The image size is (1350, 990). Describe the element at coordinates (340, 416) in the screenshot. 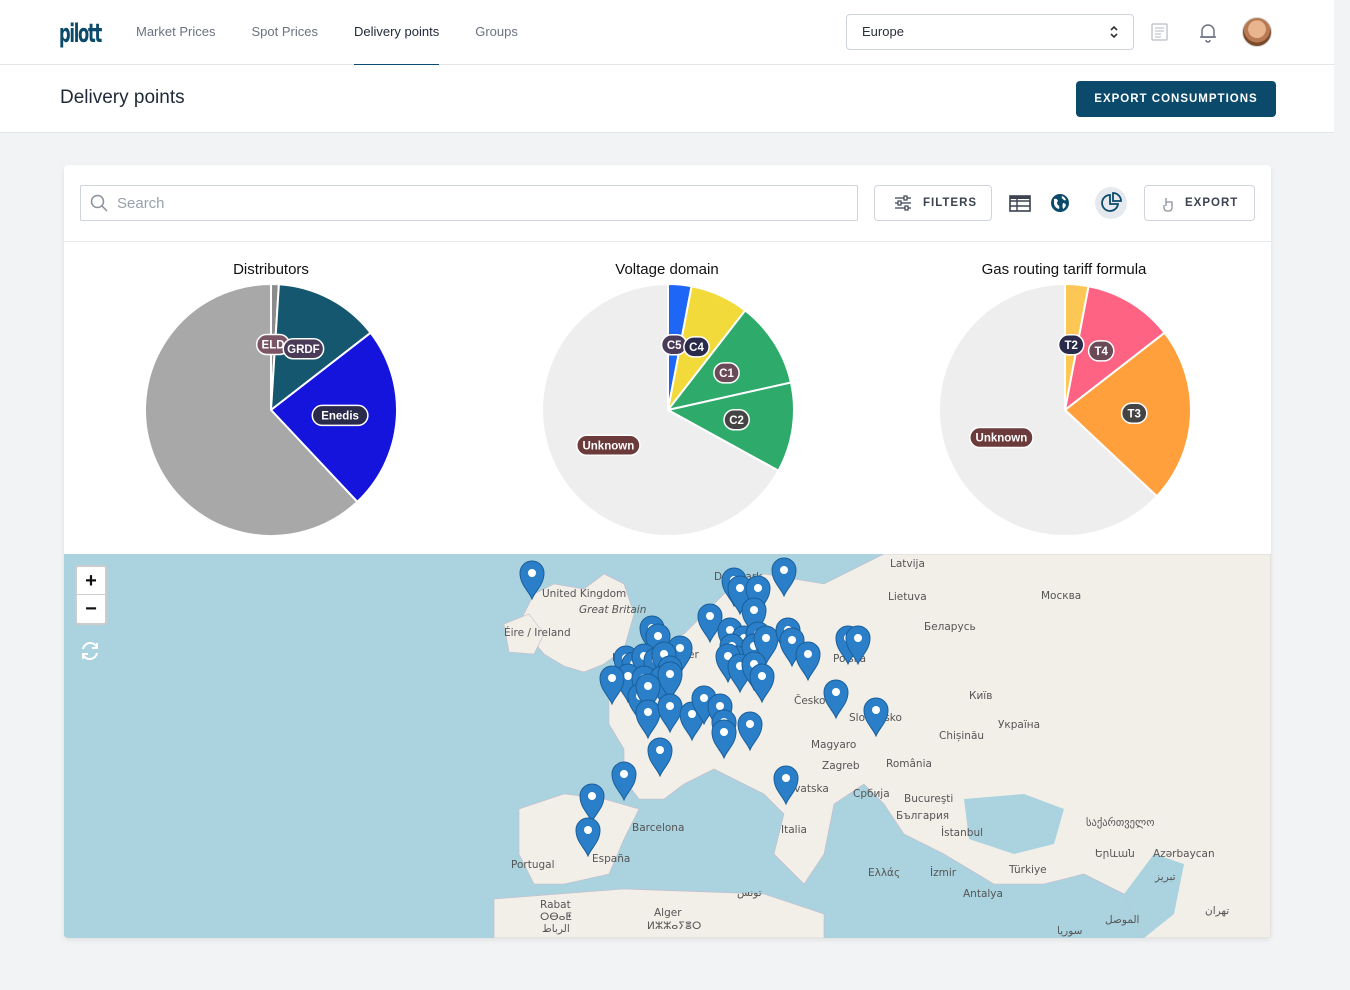

I see `svg-text: Enedis` at that location.